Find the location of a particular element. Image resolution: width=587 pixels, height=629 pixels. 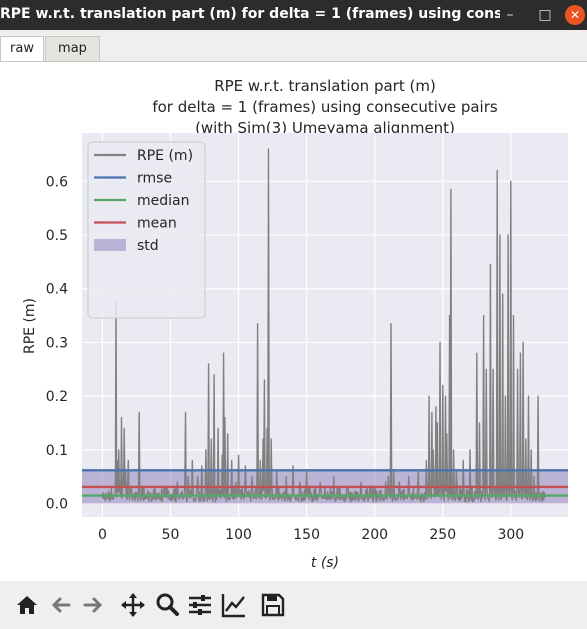

legend-label: std is located at coordinates (148, 246).